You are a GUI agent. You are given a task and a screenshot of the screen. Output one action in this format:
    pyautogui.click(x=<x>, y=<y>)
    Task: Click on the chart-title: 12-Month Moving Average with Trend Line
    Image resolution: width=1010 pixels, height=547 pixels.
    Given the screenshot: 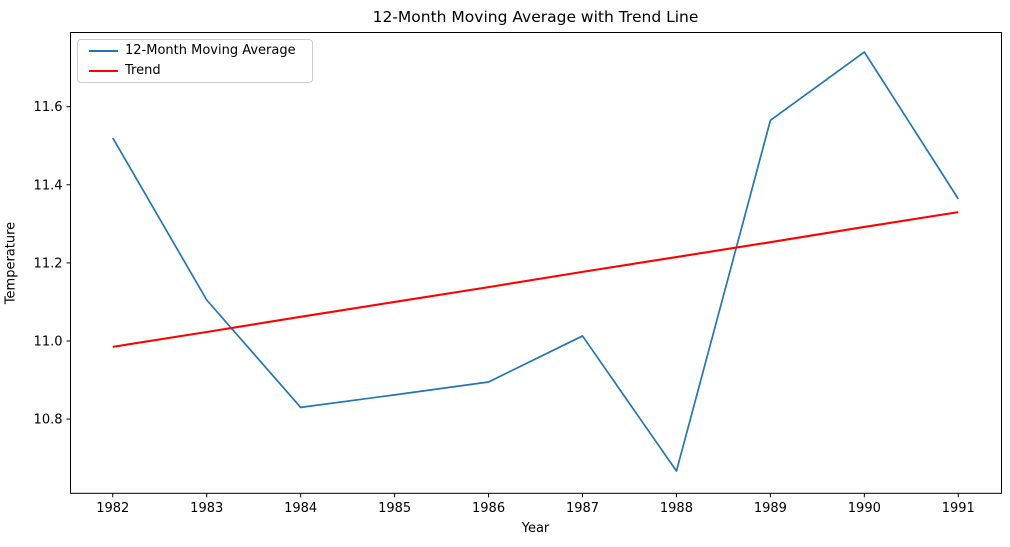 What is the action you would take?
    pyautogui.click(x=535, y=17)
    